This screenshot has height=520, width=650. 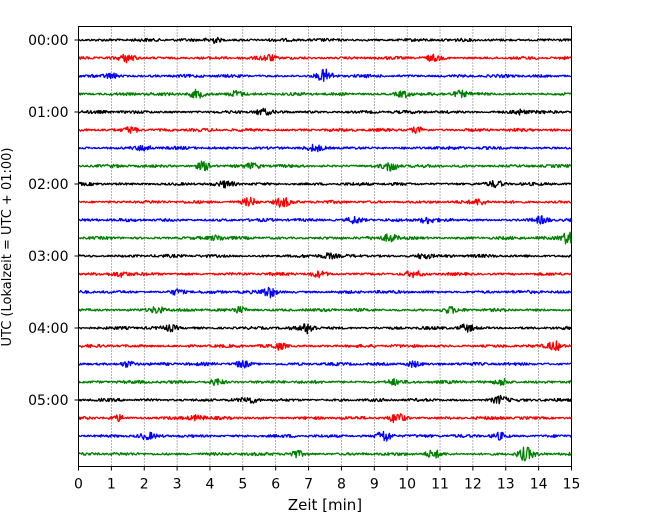 I want to click on x-tick-label: 7, so click(x=308, y=485).